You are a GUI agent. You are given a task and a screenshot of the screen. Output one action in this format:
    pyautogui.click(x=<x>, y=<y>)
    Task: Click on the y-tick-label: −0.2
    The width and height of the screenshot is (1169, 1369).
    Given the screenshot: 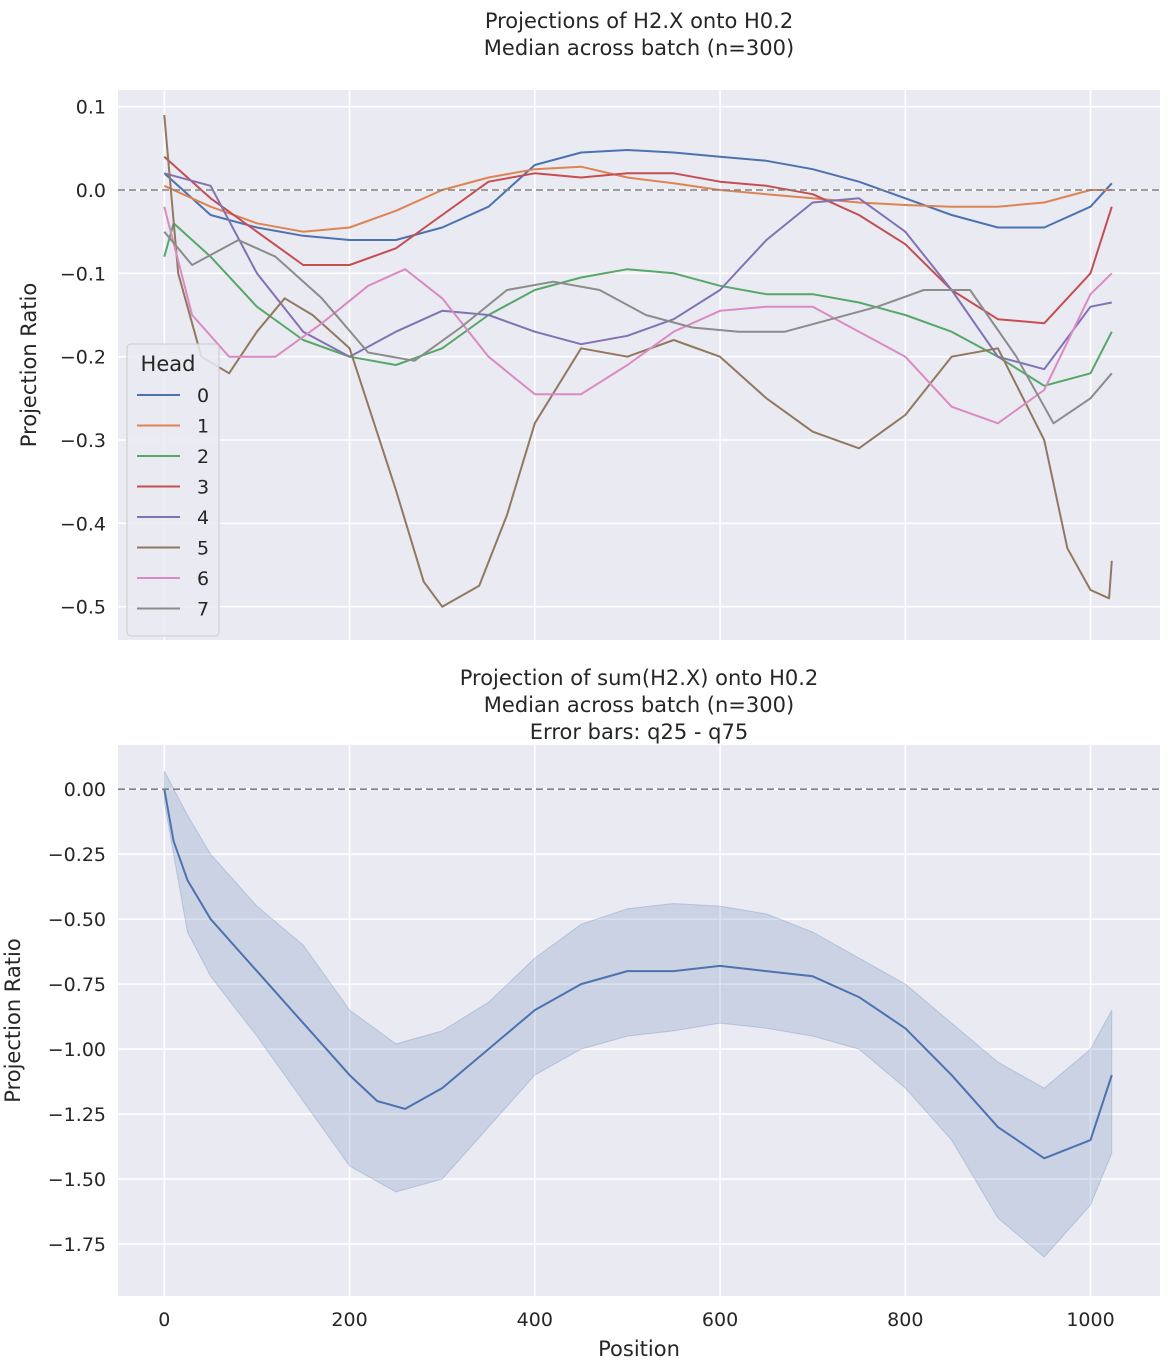 What is the action you would take?
    pyautogui.click(x=83, y=358)
    